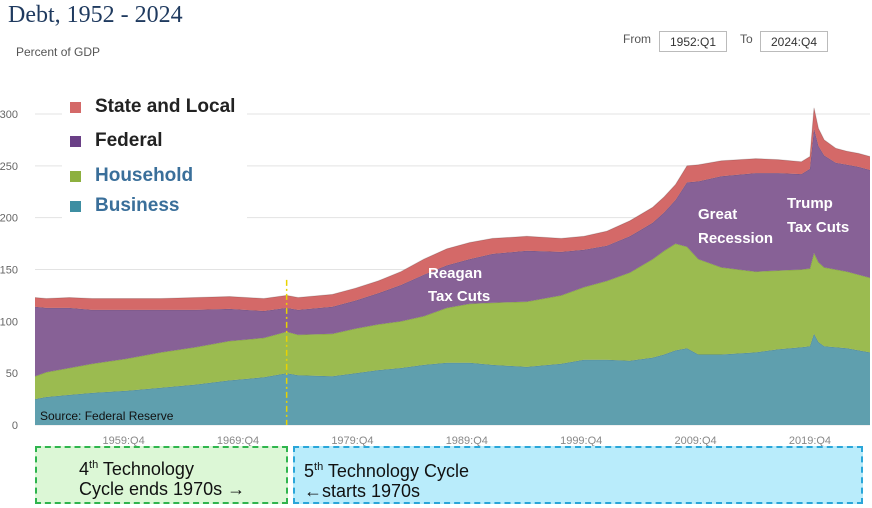  Describe the element at coordinates (319, 467) in the screenshot. I see `fifth-cycle-suffix: th` at that location.